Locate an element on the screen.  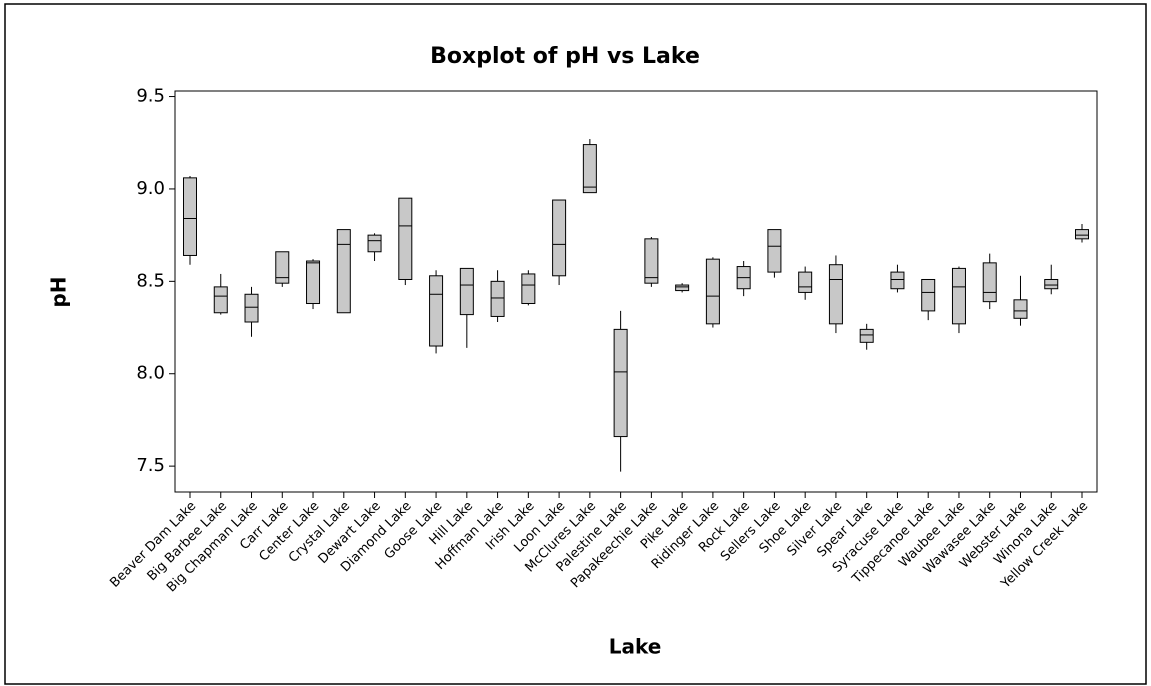
y-tick-label: 7.5 is located at coordinates (150, 465).